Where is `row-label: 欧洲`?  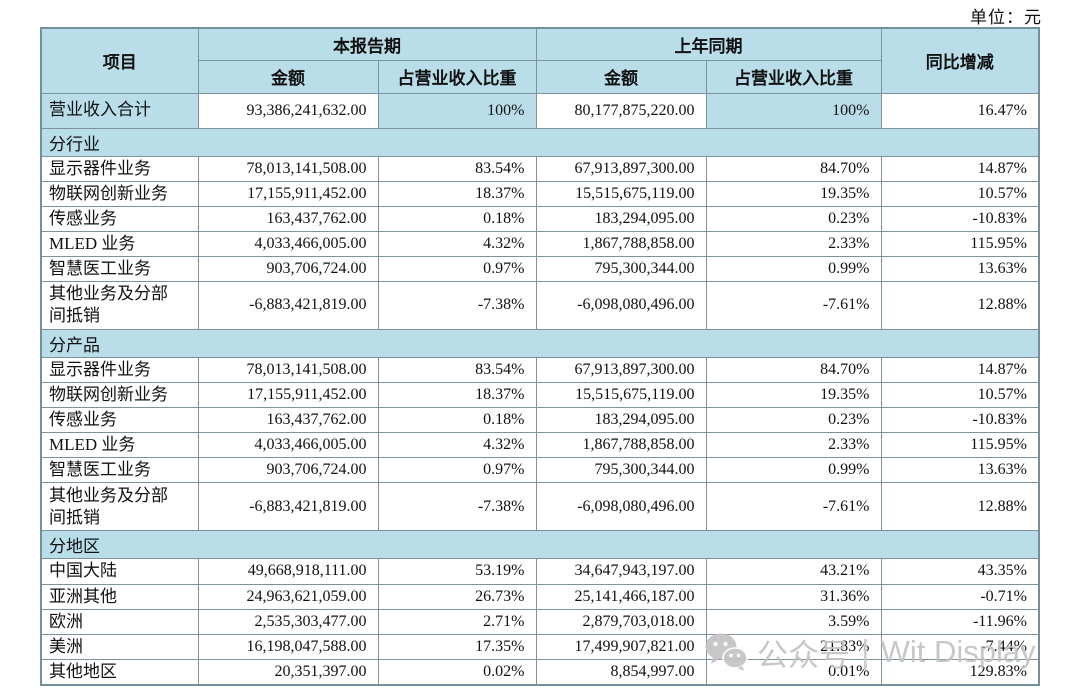
row-label: 欧洲 is located at coordinates (119, 621).